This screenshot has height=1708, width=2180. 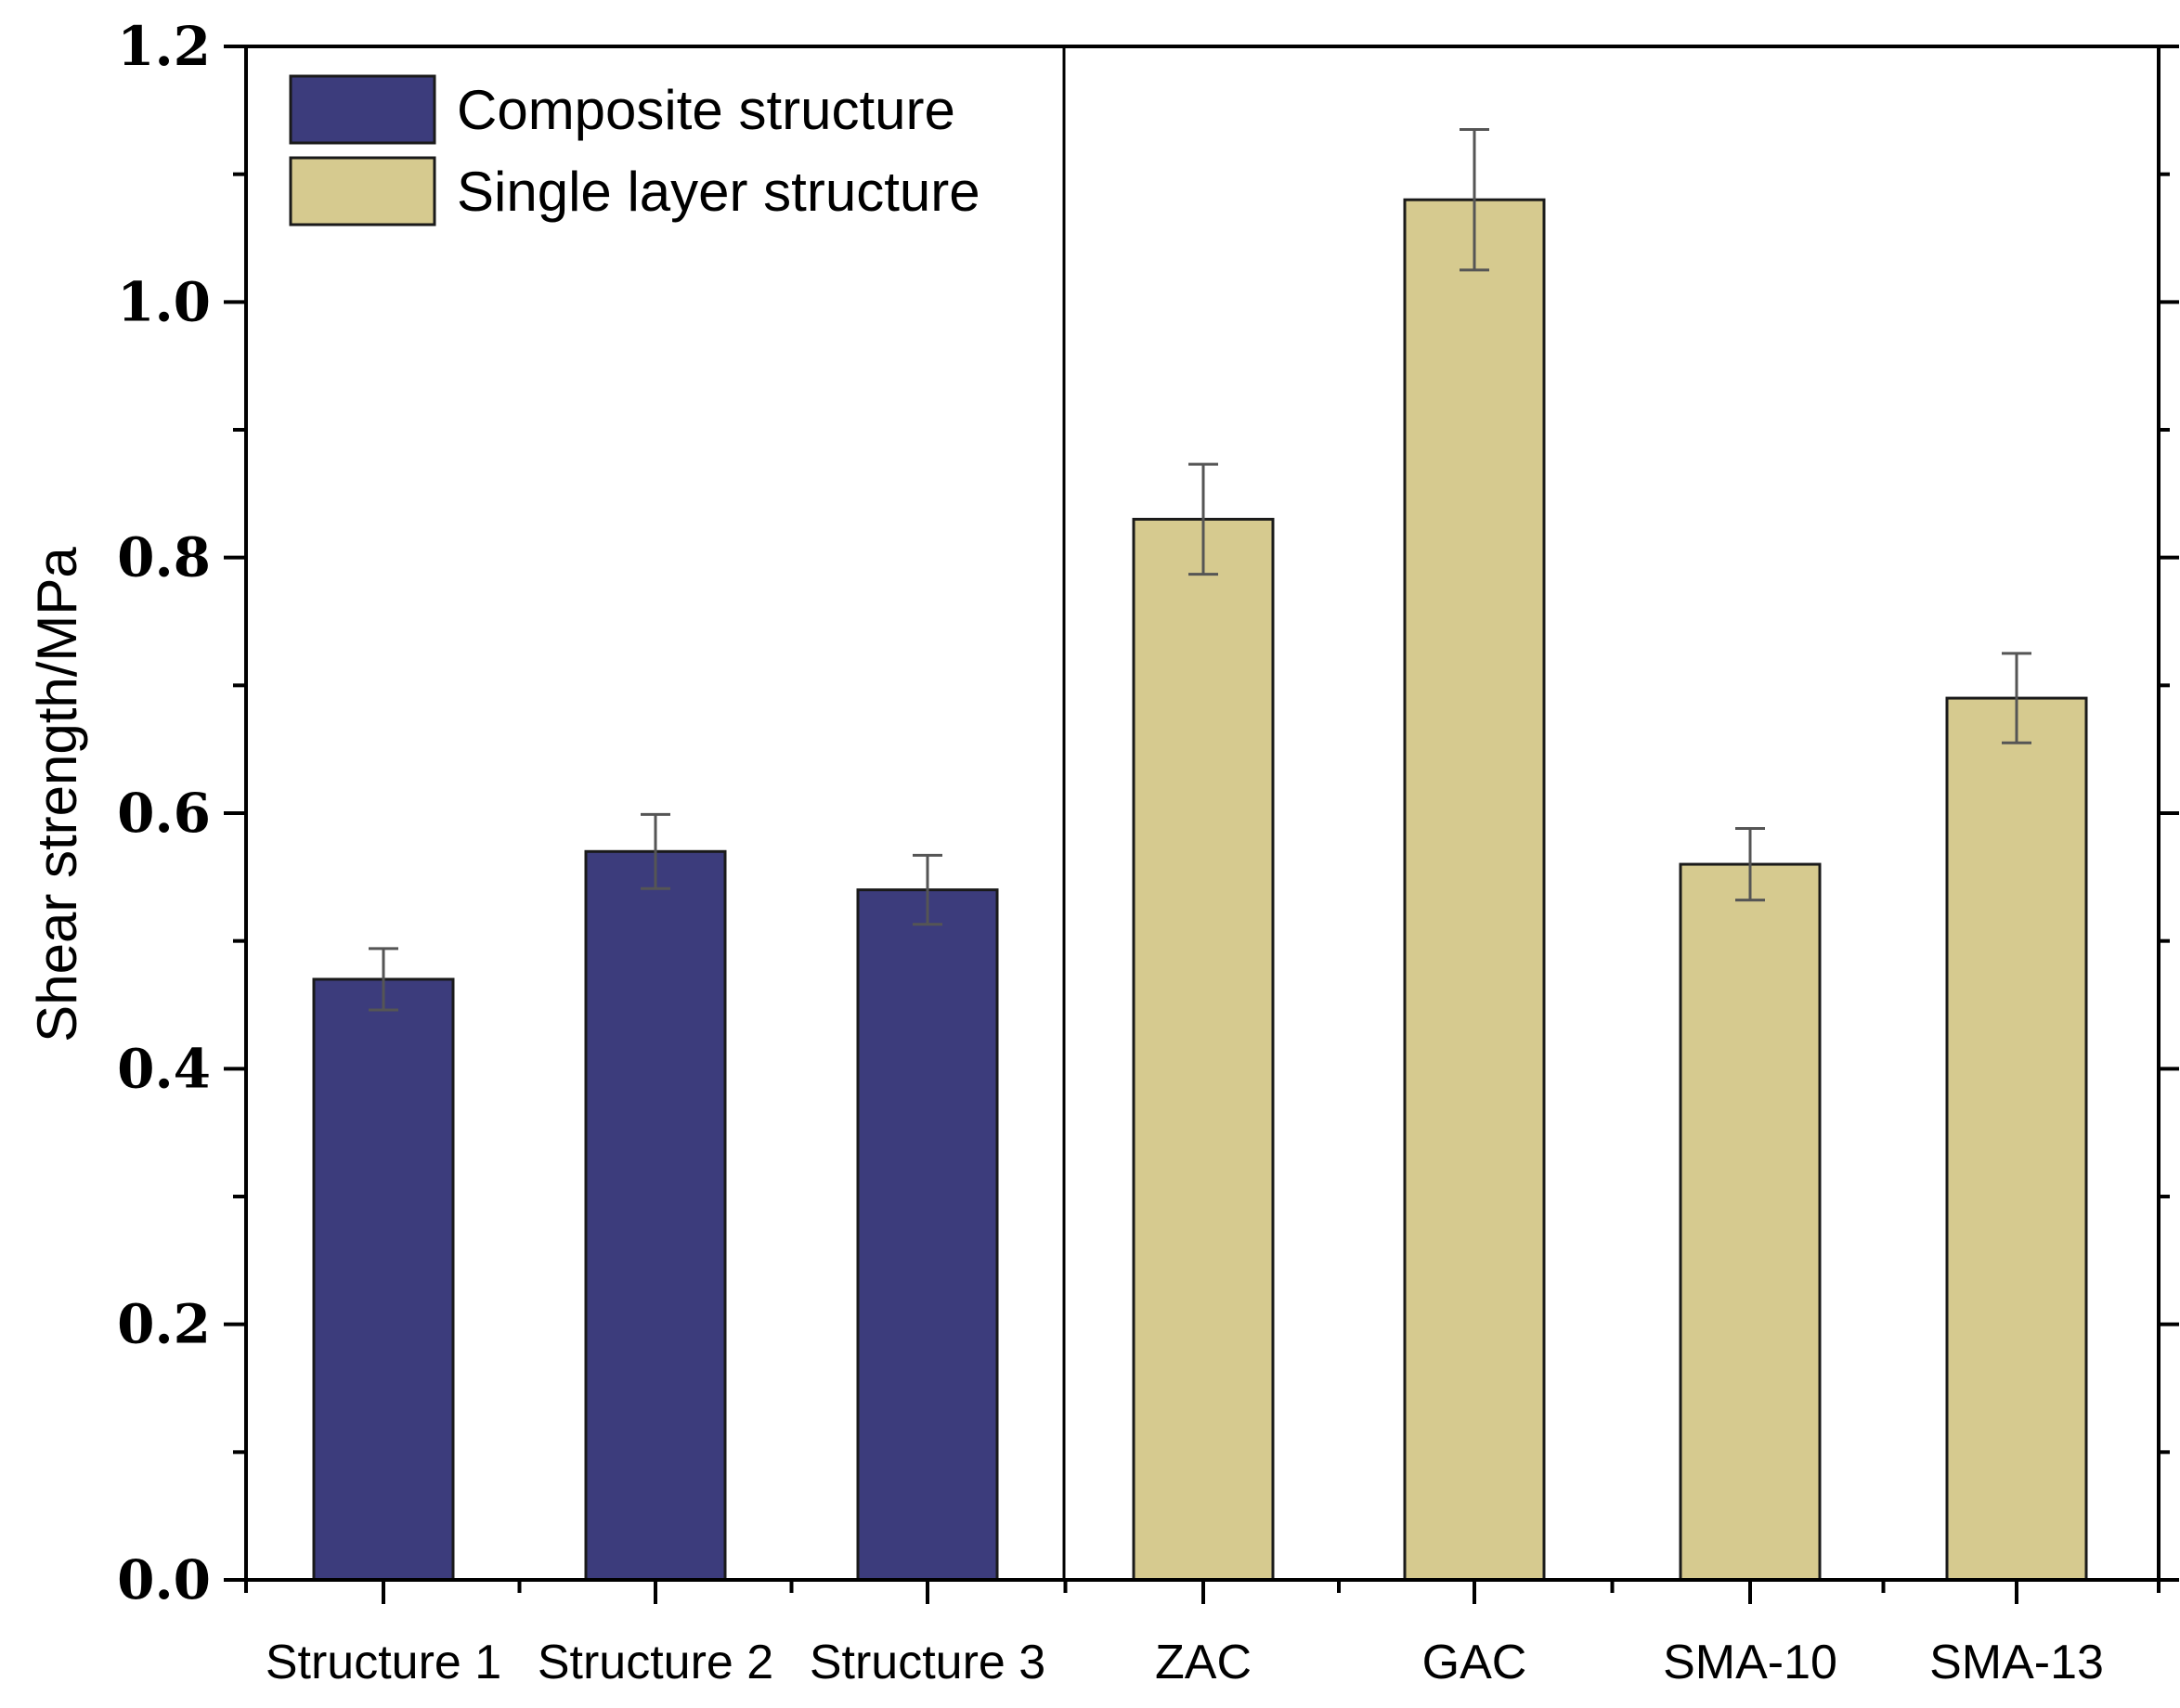 What do you see at coordinates (1474, 1663) in the screenshot?
I see `x-tick-label: GAC` at bounding box center [1474, 1663].